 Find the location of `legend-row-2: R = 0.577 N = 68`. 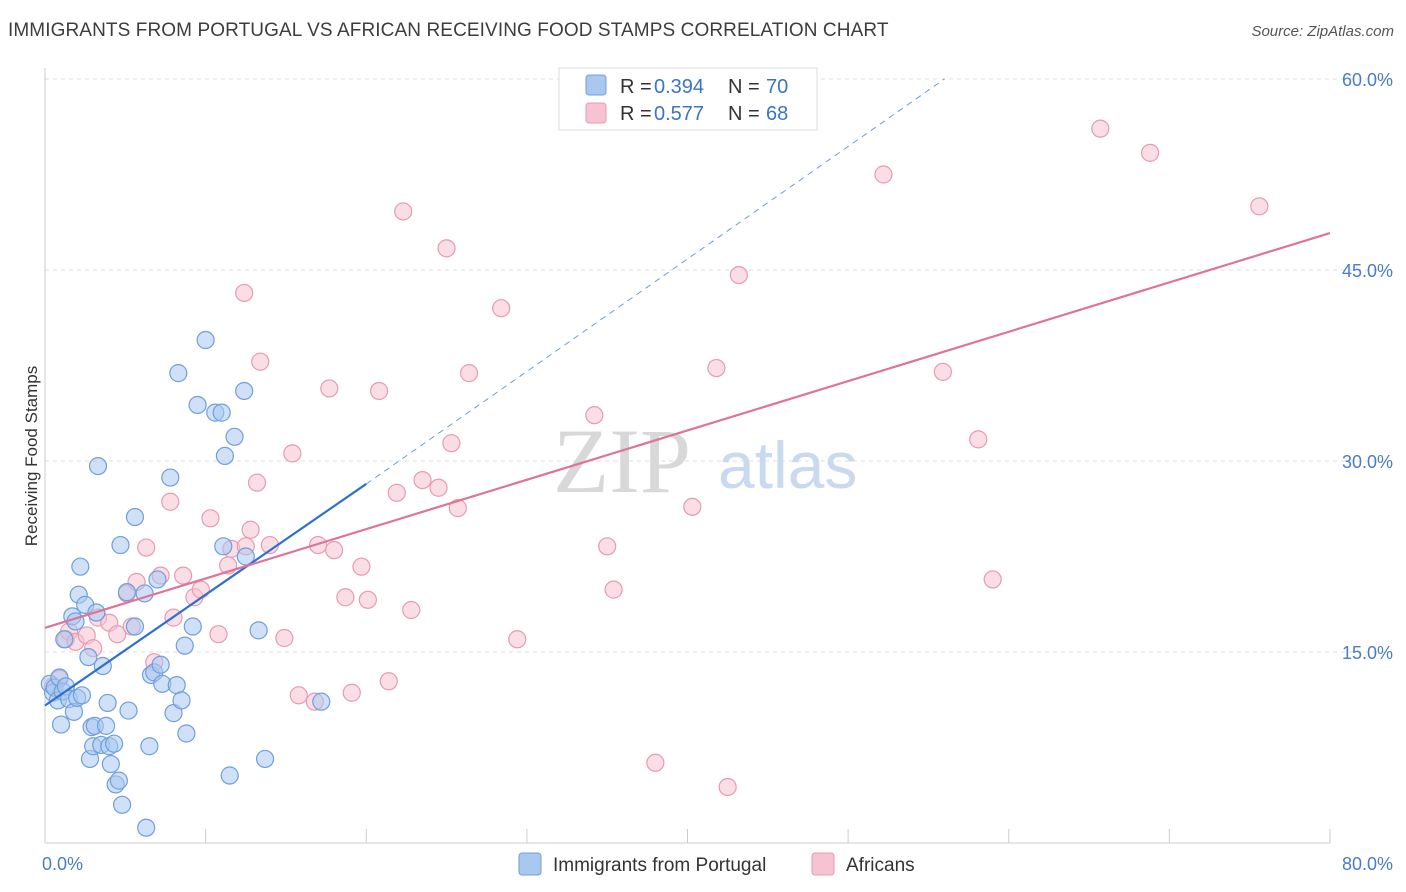

legend-row-2: R = 0.577 N = 68 is located at coordinates (704, 114).